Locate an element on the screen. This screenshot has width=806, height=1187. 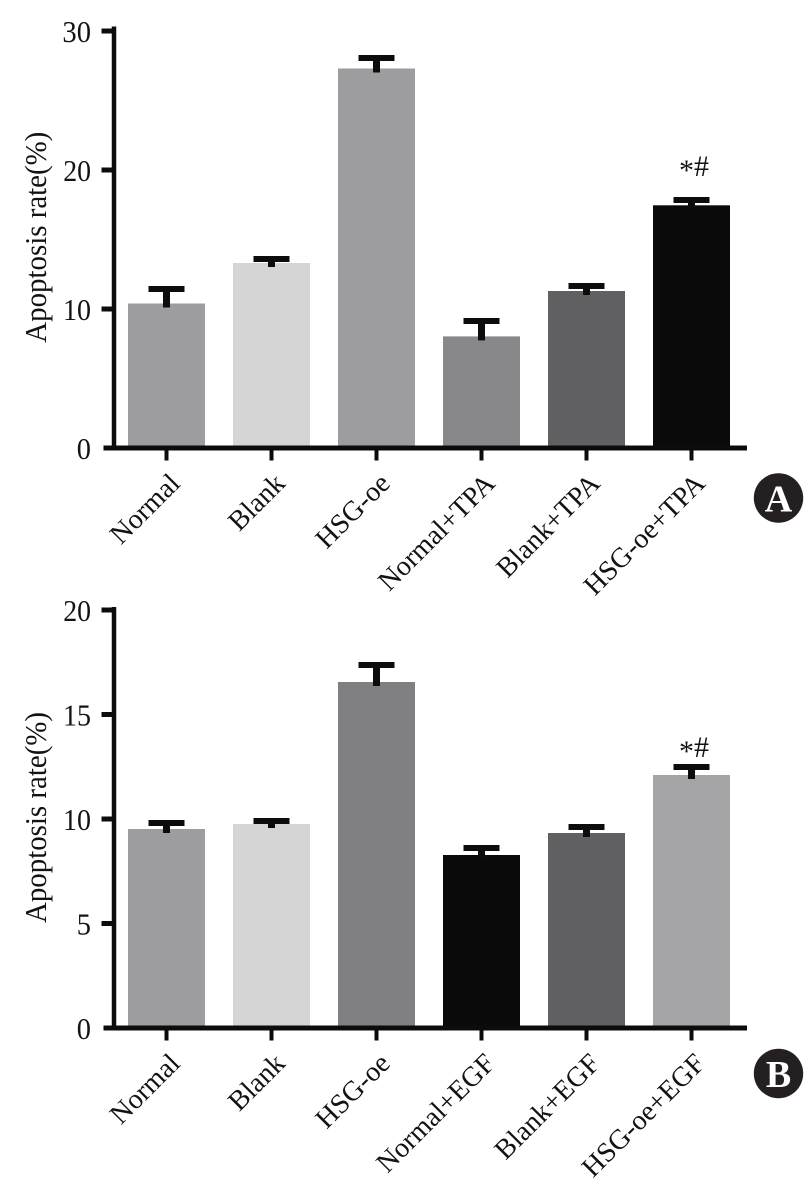
svg-text: 15 is located at coordinates (77, 715).